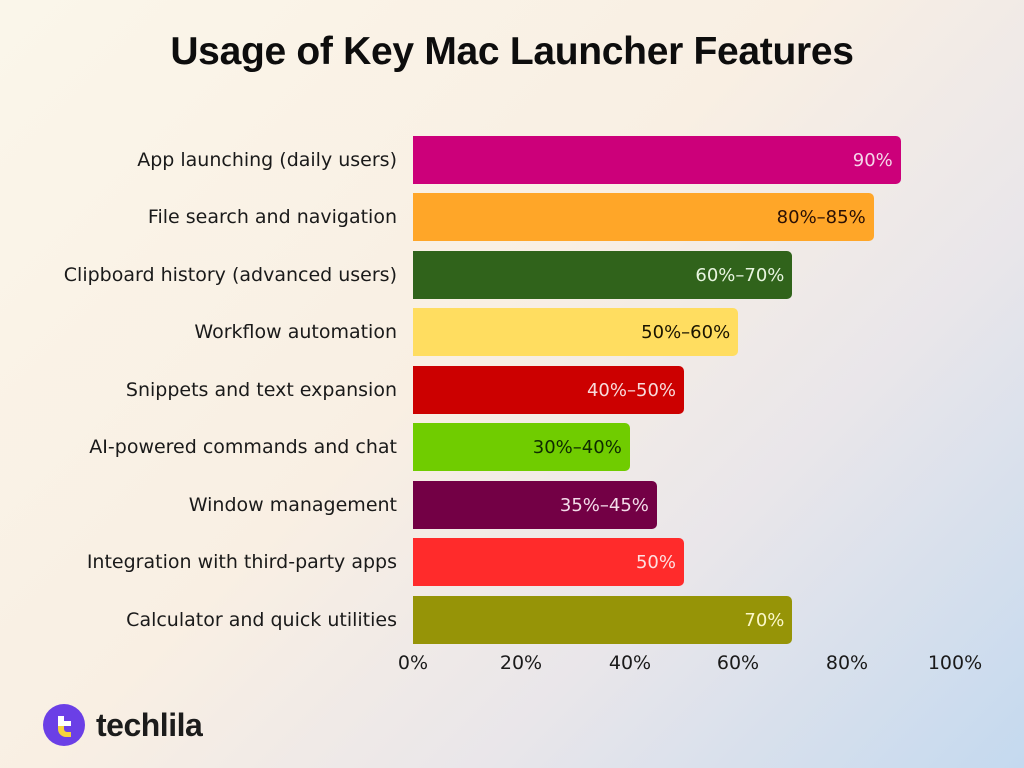  I want to click on category-label: Window management, so click(292, 505).